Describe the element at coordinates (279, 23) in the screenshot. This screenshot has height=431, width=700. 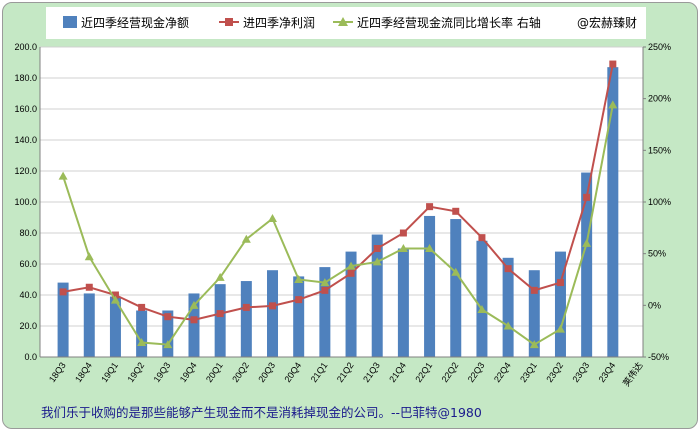
I see `legend-label-profit: 进四季净利润` at that location.